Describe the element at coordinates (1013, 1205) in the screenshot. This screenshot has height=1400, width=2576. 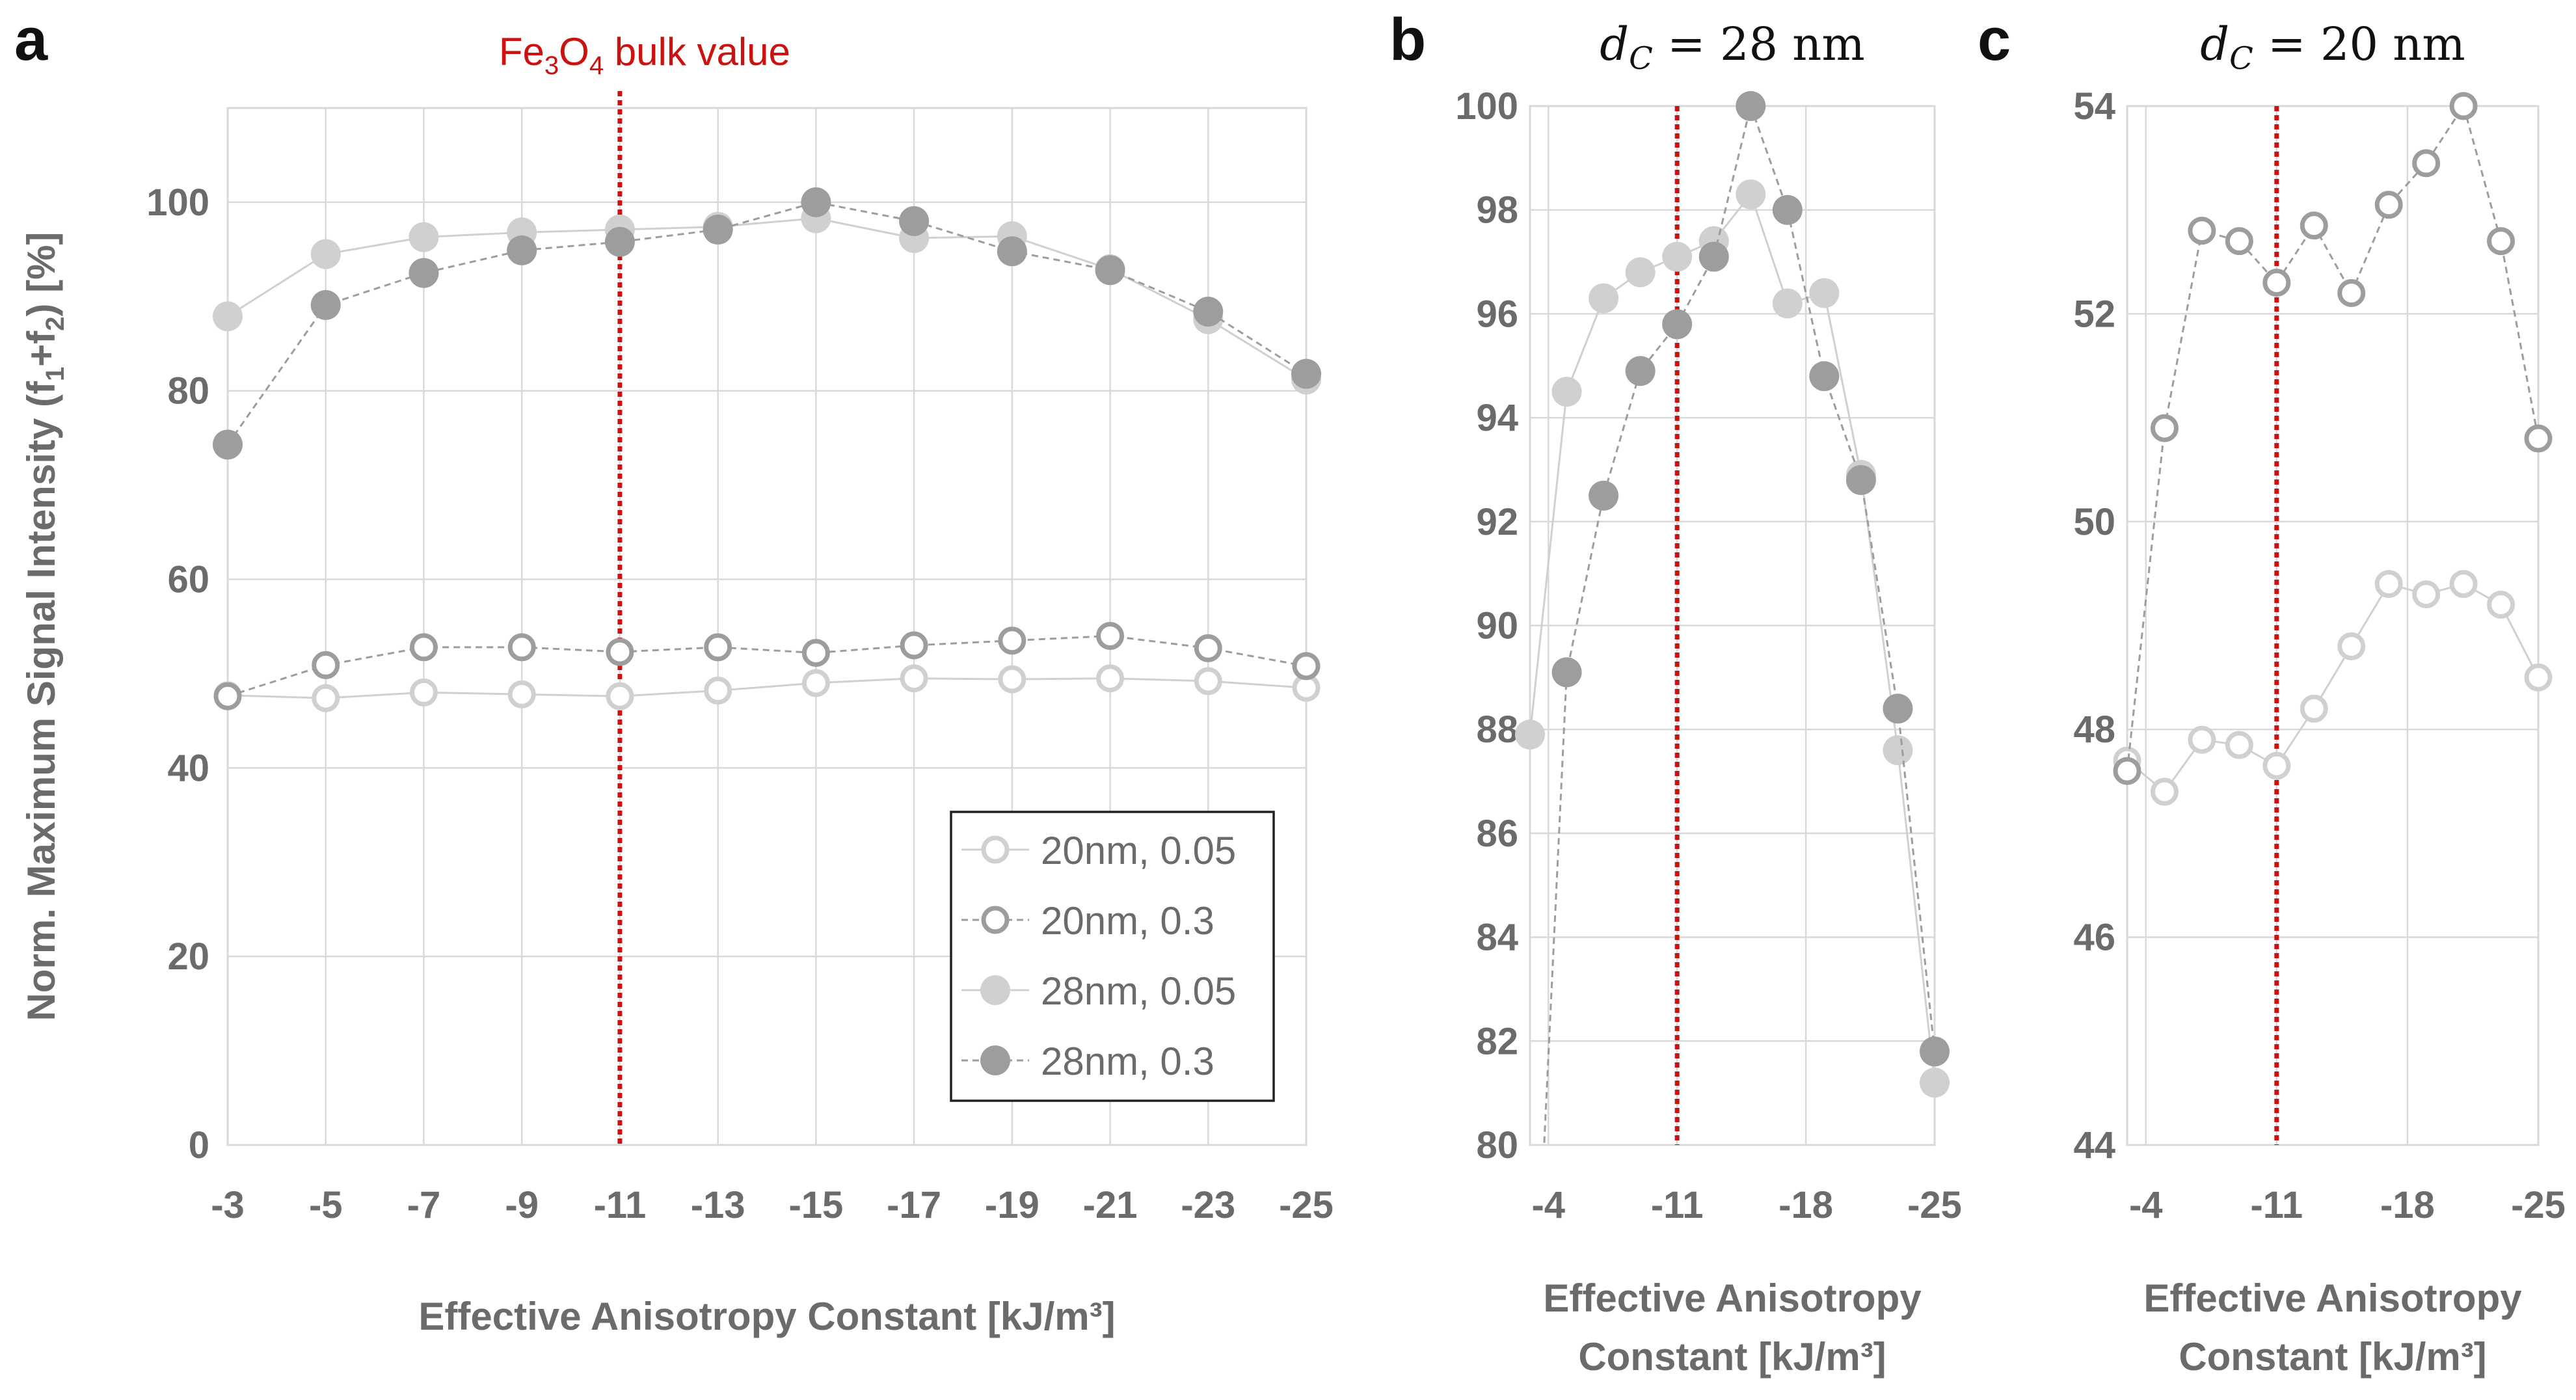
I see `x-tick-label: -19` at that location.